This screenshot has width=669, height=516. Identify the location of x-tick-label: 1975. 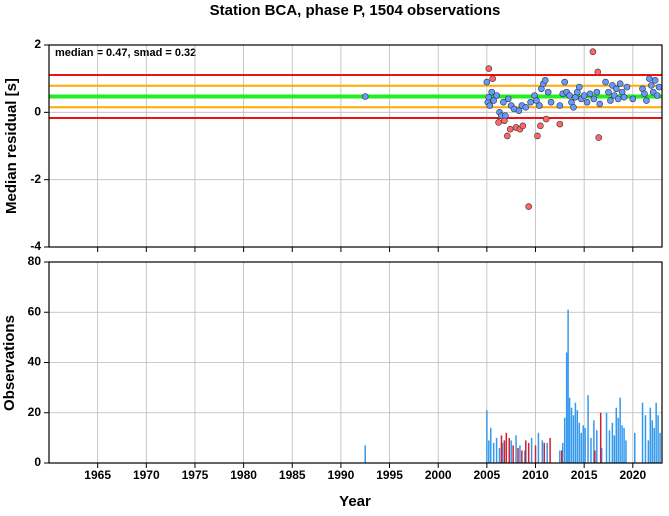
(195, 475).